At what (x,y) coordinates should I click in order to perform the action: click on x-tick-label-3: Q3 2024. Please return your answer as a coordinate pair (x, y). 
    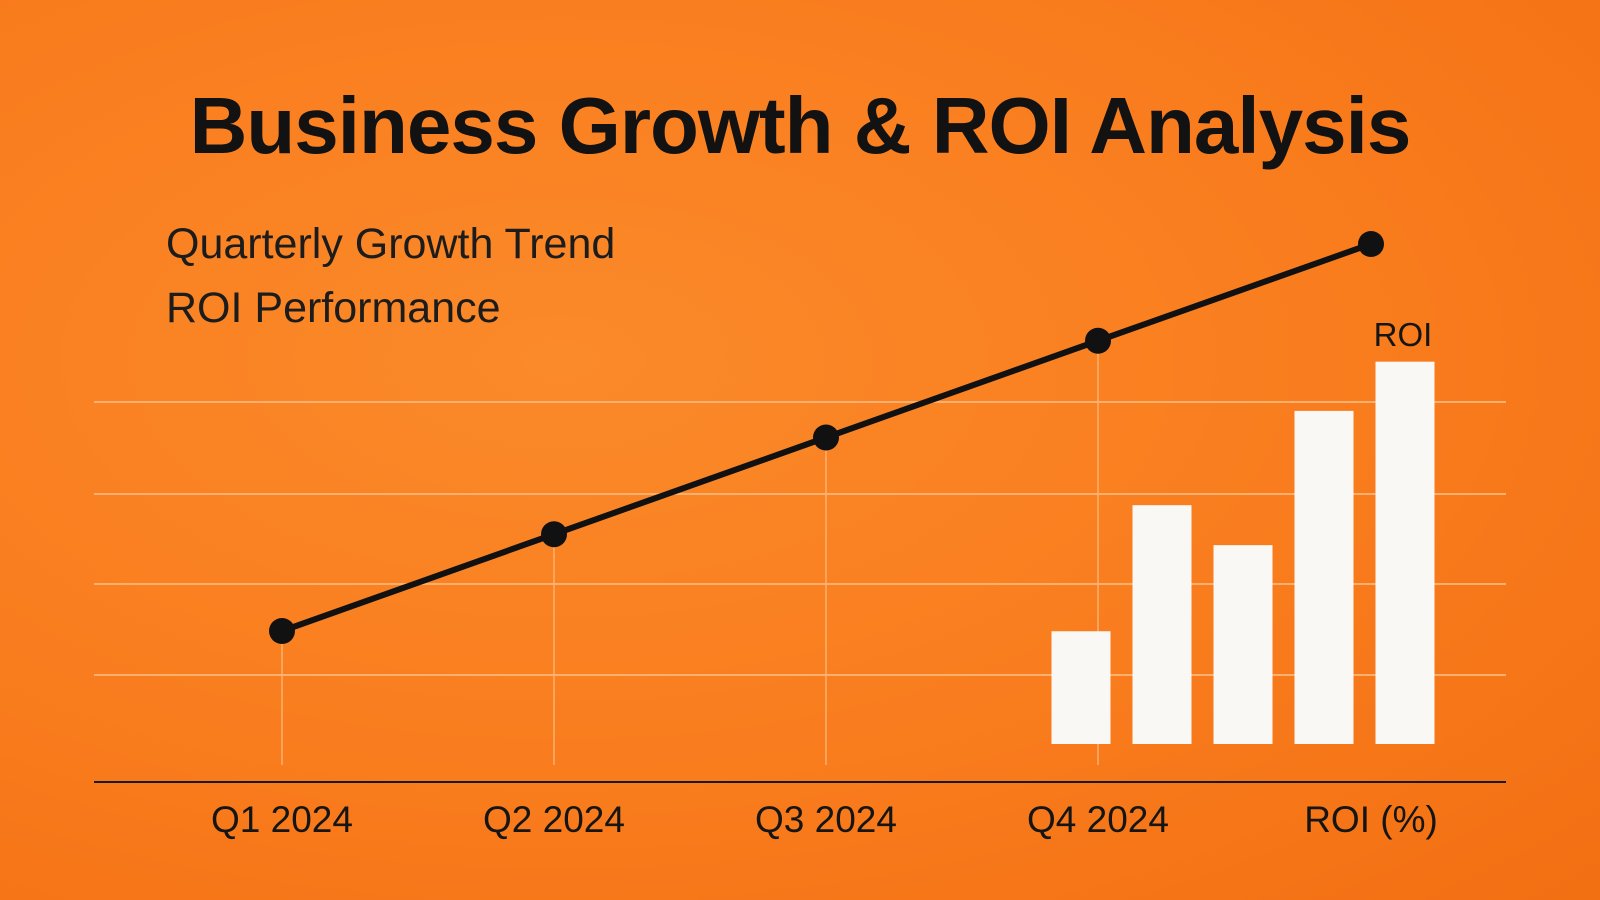
    Looking at the image, I should click on (826, 819).